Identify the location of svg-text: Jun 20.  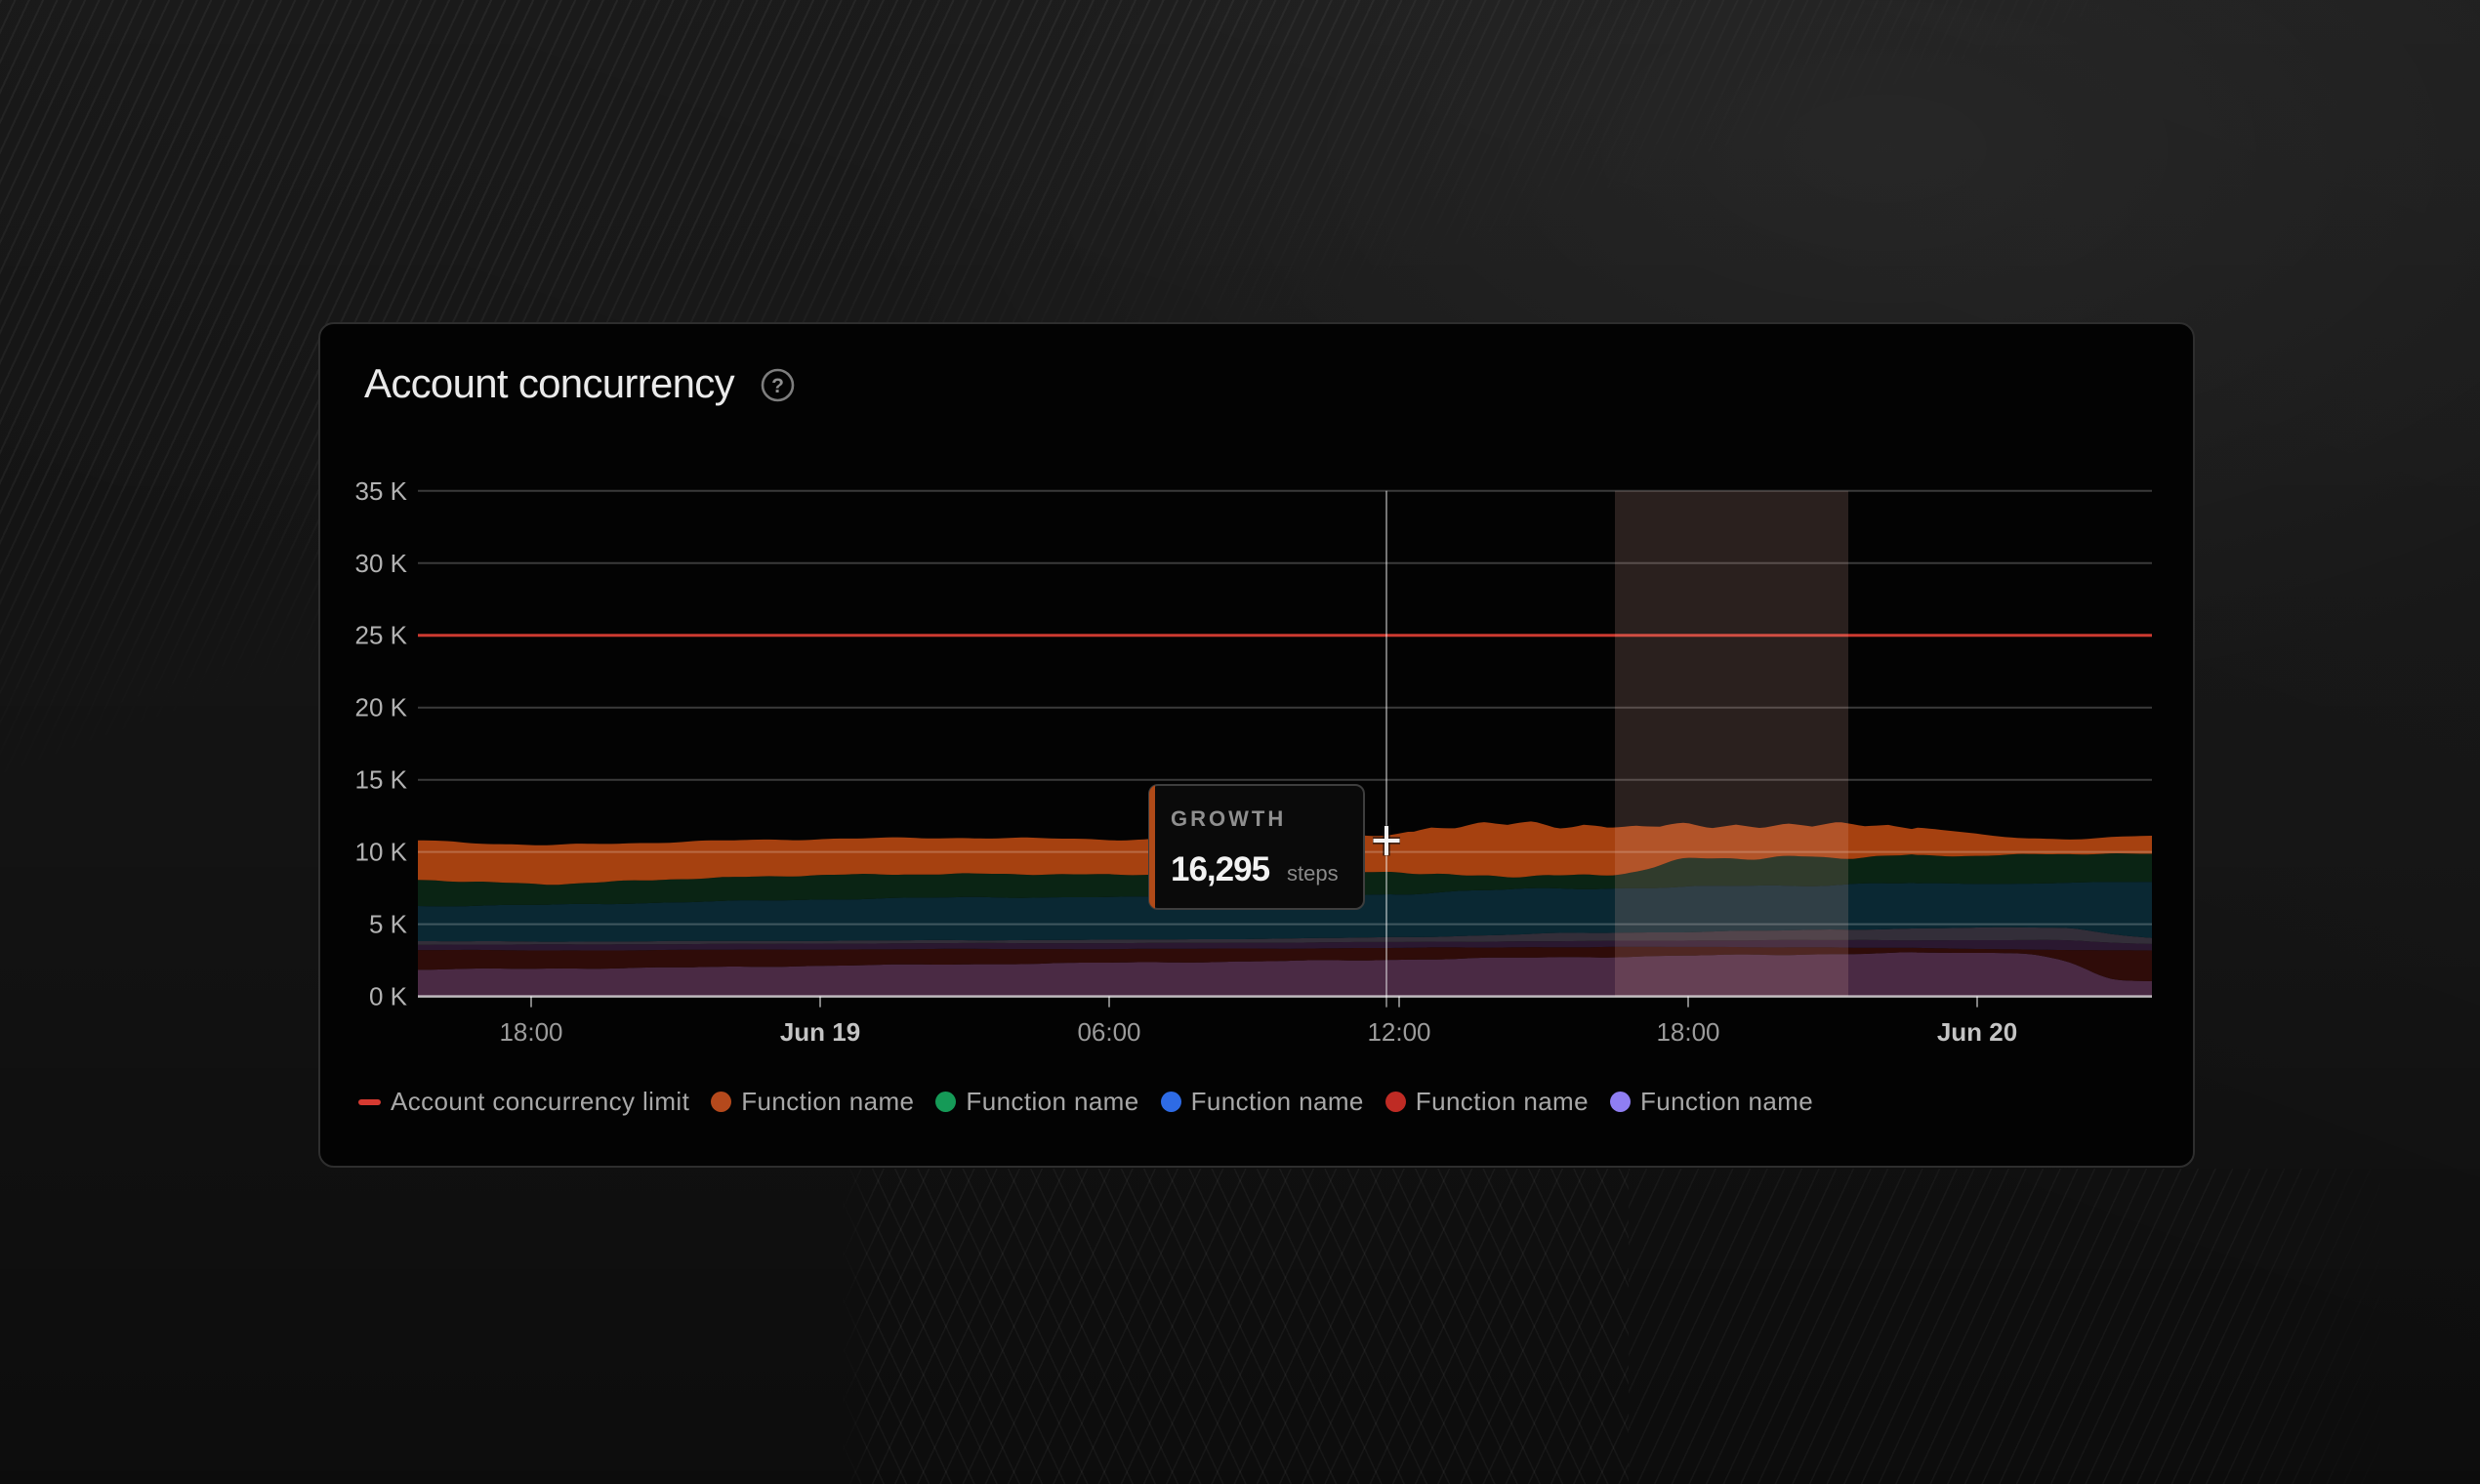
(1977, 1032).